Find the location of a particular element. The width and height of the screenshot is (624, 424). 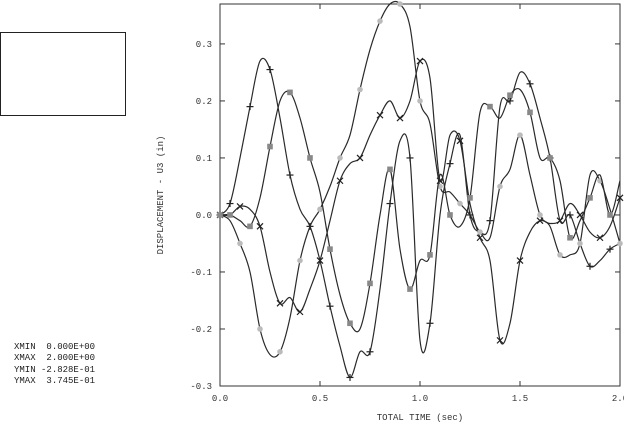

y-axis-label: DISPLACEMENT - U3 (in) is located at coordinates (161, 195).